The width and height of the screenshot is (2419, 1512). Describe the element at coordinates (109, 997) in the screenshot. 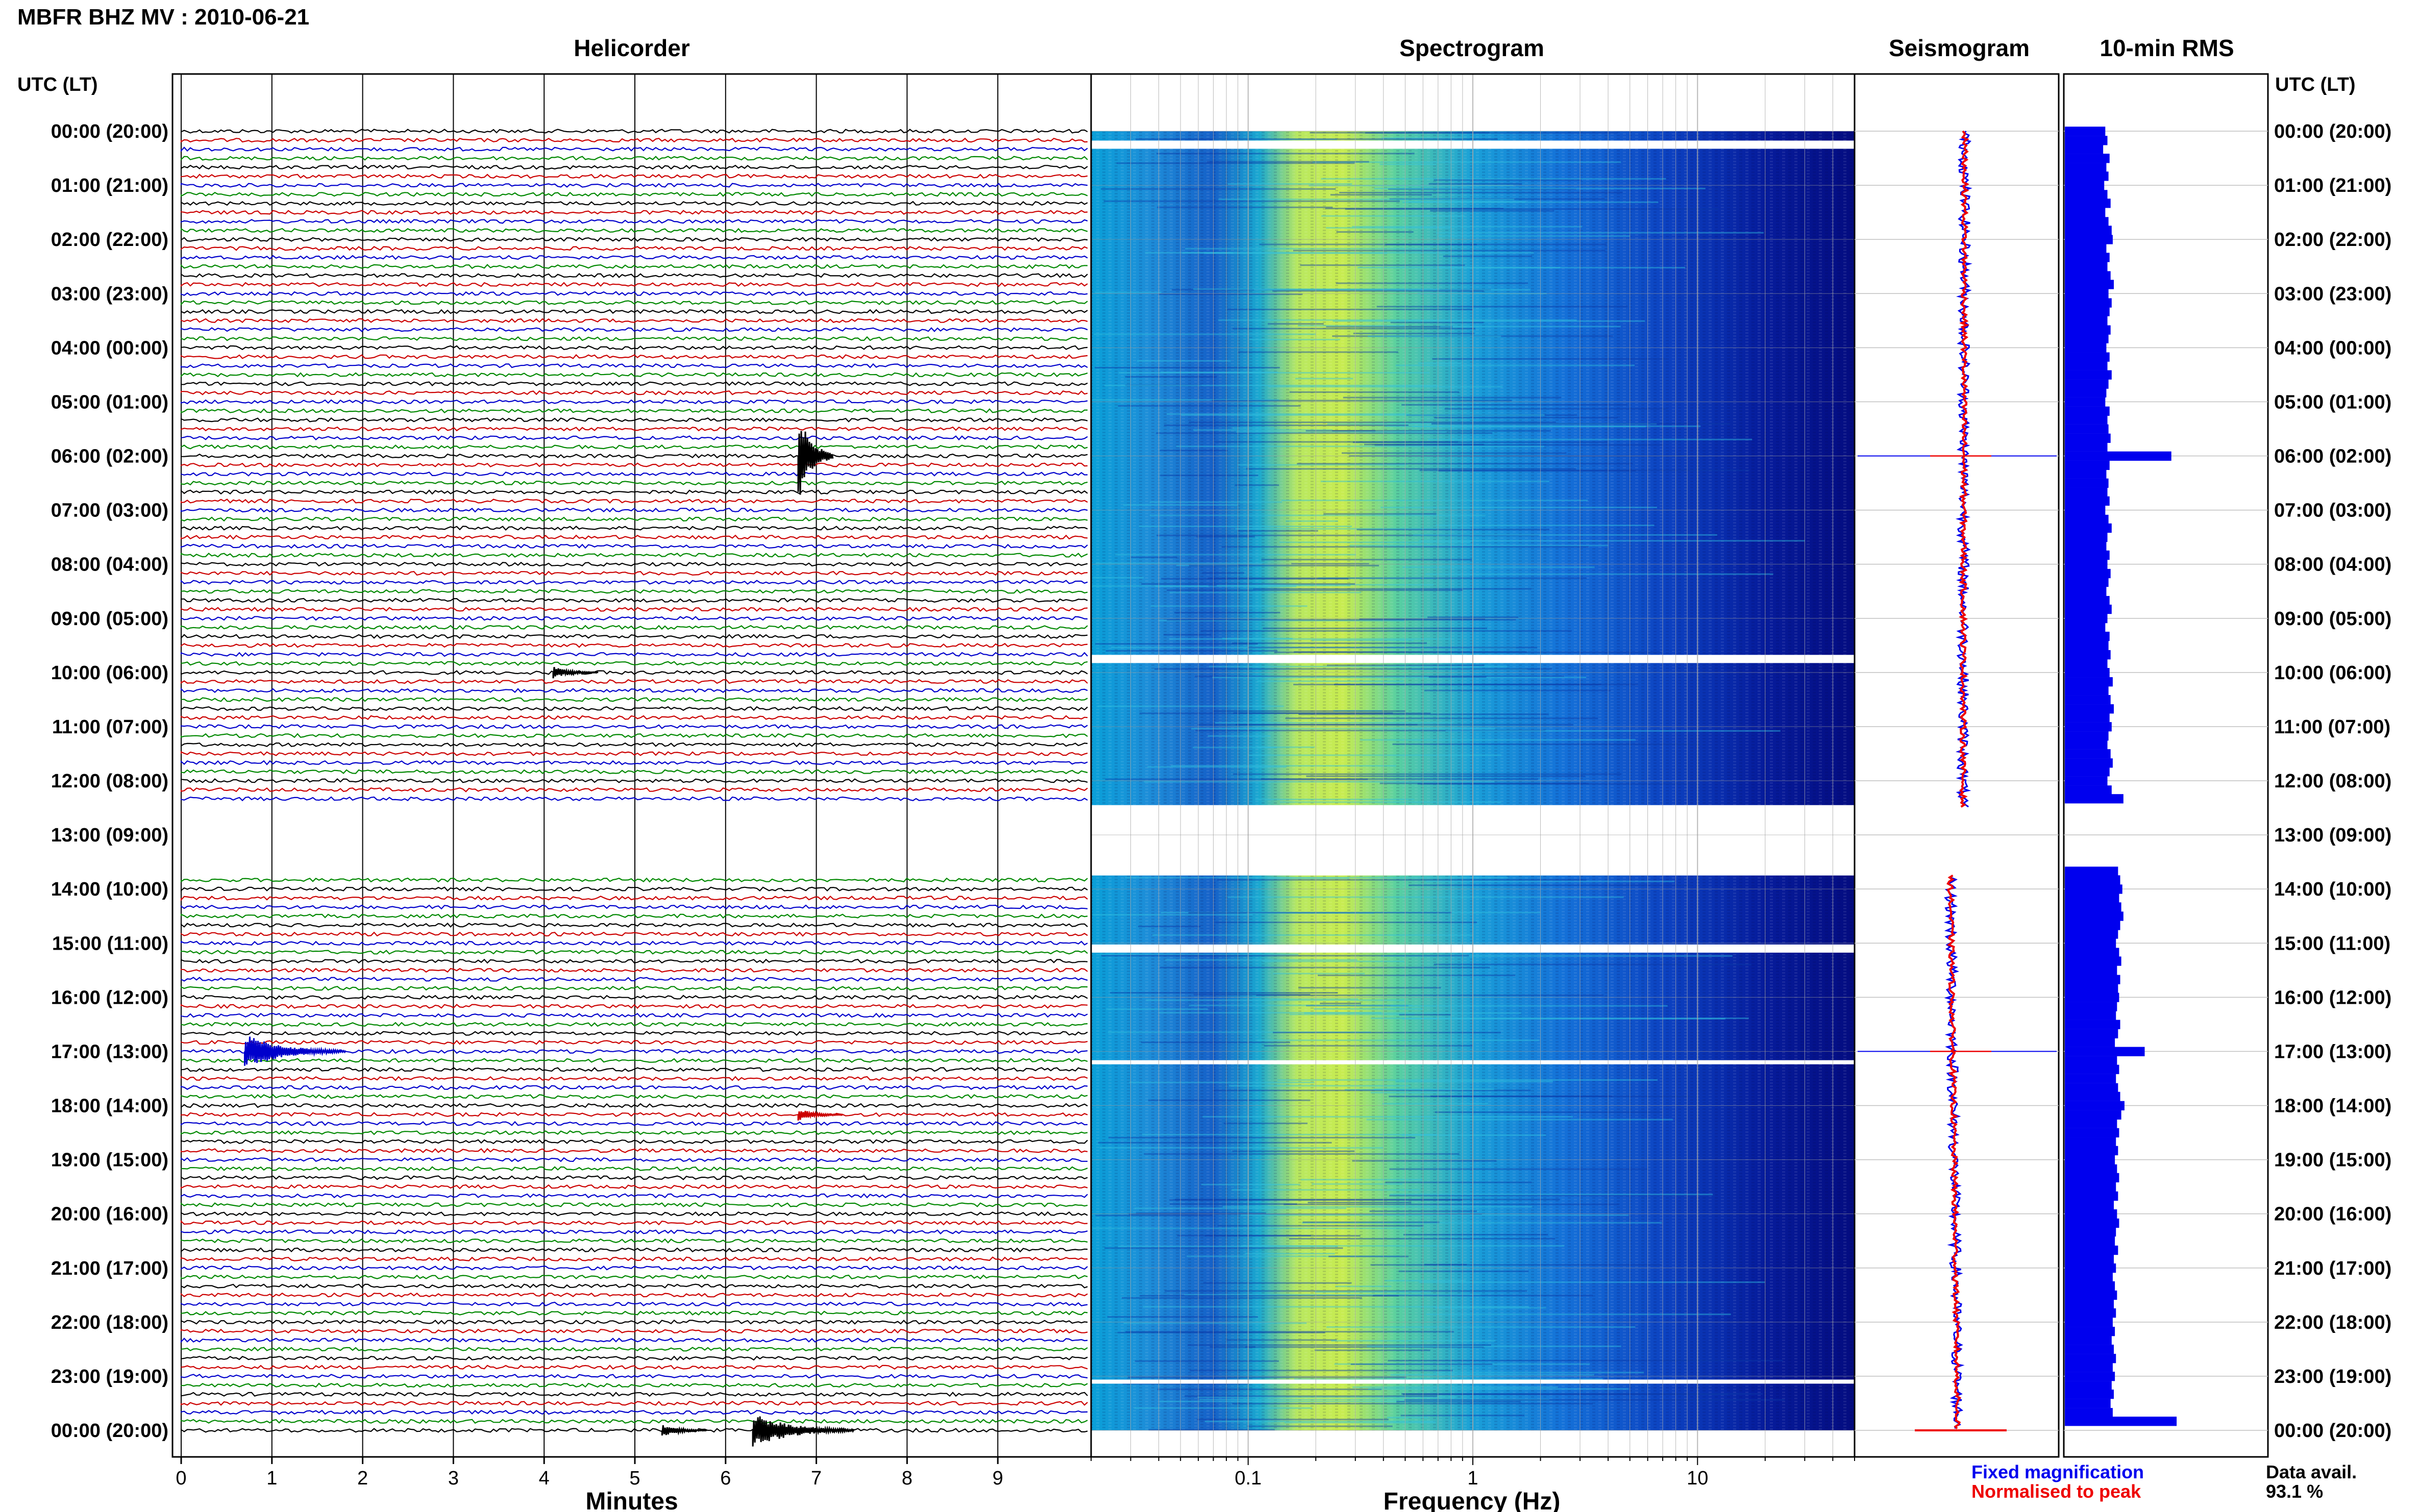

I see `time-label-left: 16:00 (12:00)` at that location.